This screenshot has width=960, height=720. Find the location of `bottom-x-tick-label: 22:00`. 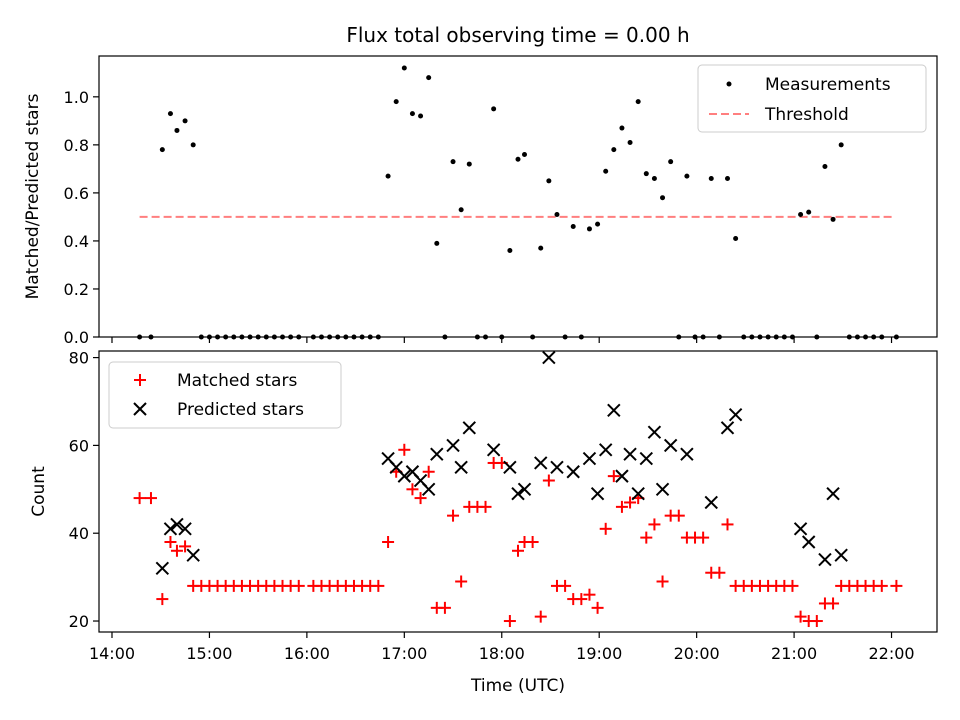

bottom-x-tick-label: 22:00 is located at coordinates (891, 653).